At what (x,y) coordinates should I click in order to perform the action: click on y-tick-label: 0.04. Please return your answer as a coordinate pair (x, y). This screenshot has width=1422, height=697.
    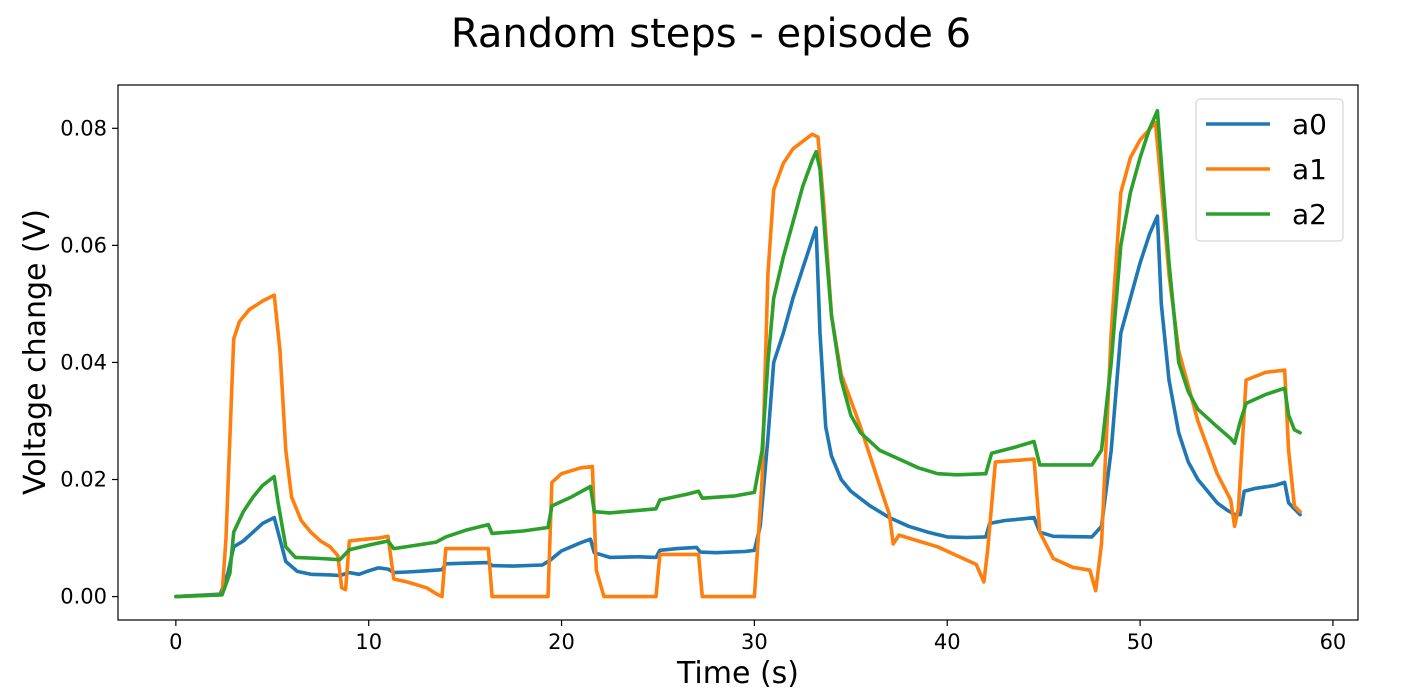
    Looking at the image, I should click on (83, 362).